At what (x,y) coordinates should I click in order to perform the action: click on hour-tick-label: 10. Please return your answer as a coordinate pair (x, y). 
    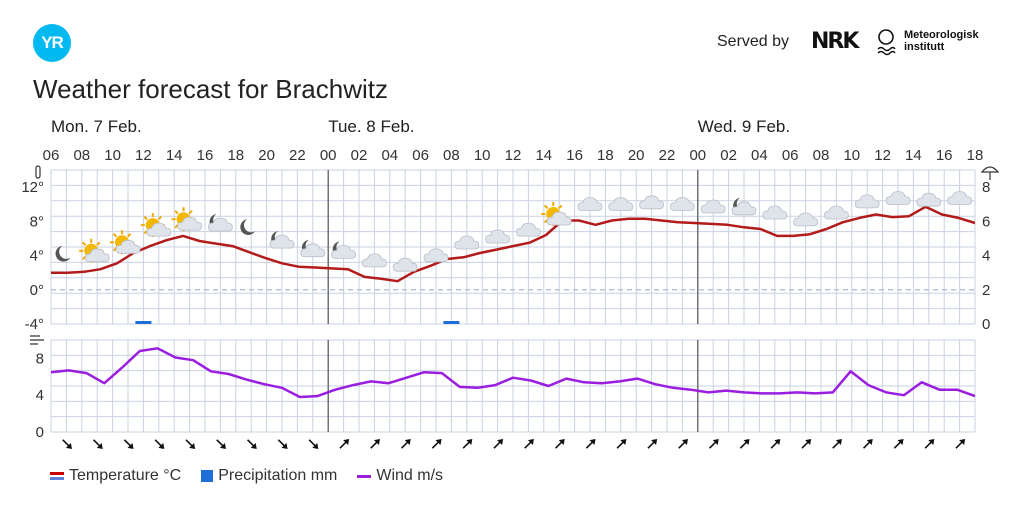
    Looking at the image, I should click on (482, 155).